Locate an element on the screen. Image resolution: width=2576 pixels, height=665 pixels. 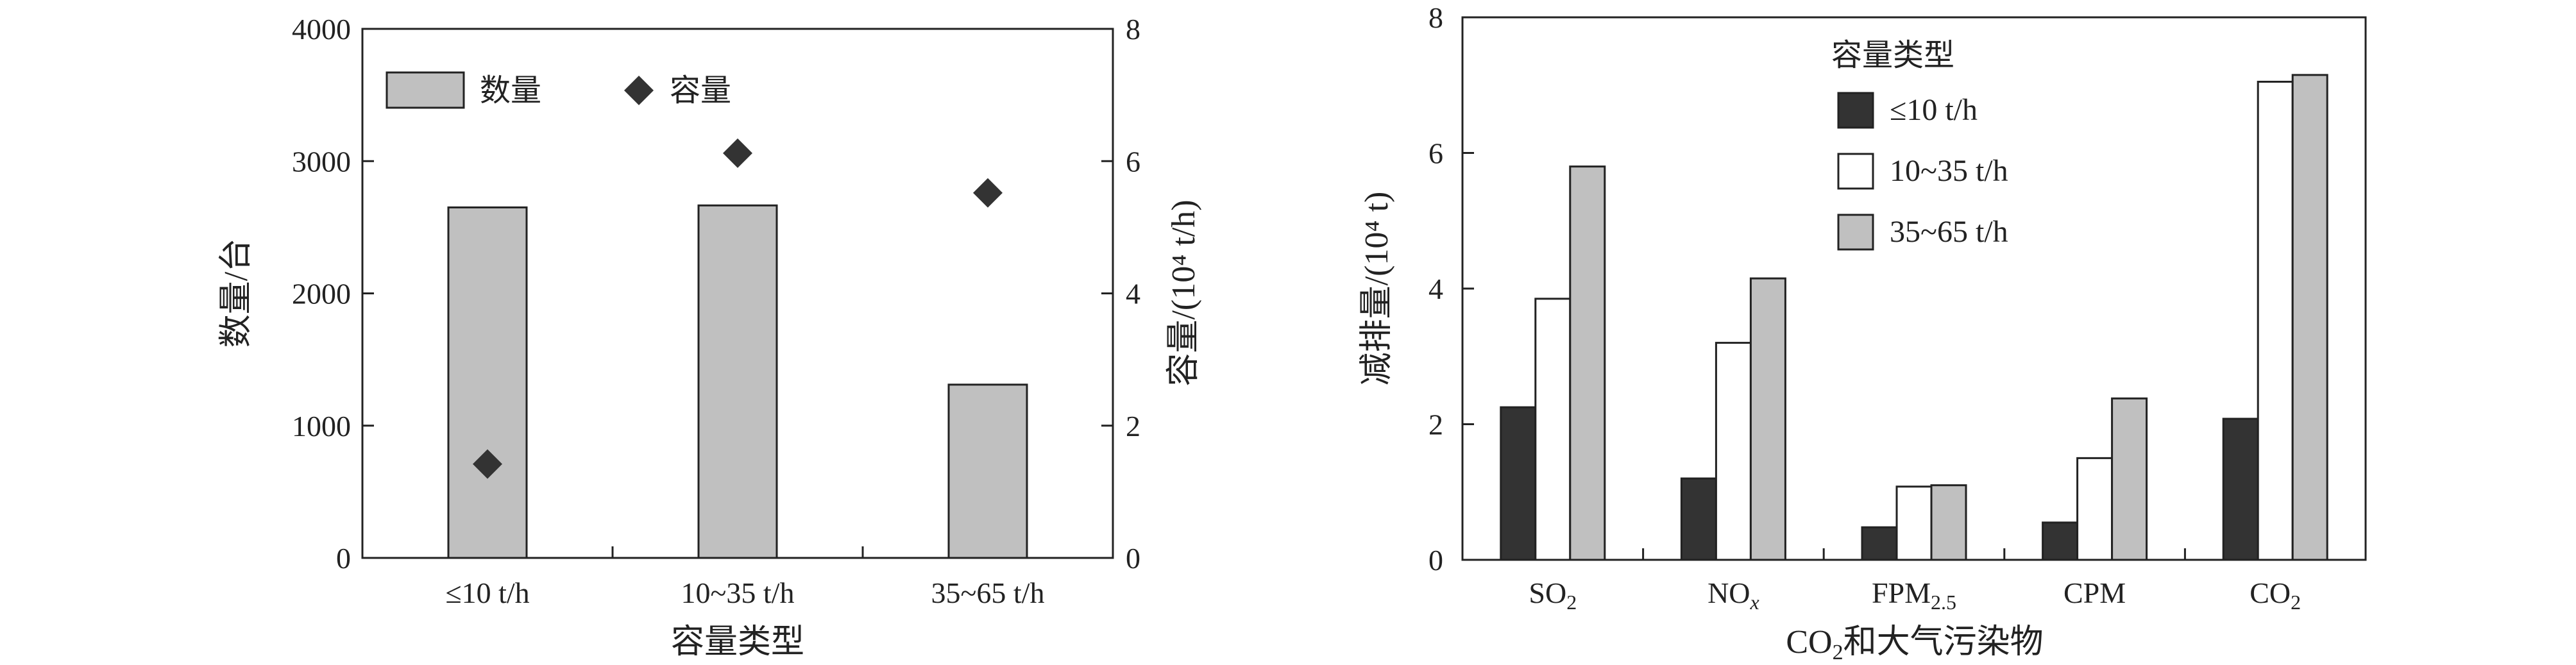
legend-swatch-count is located at coordinates (425, 90).